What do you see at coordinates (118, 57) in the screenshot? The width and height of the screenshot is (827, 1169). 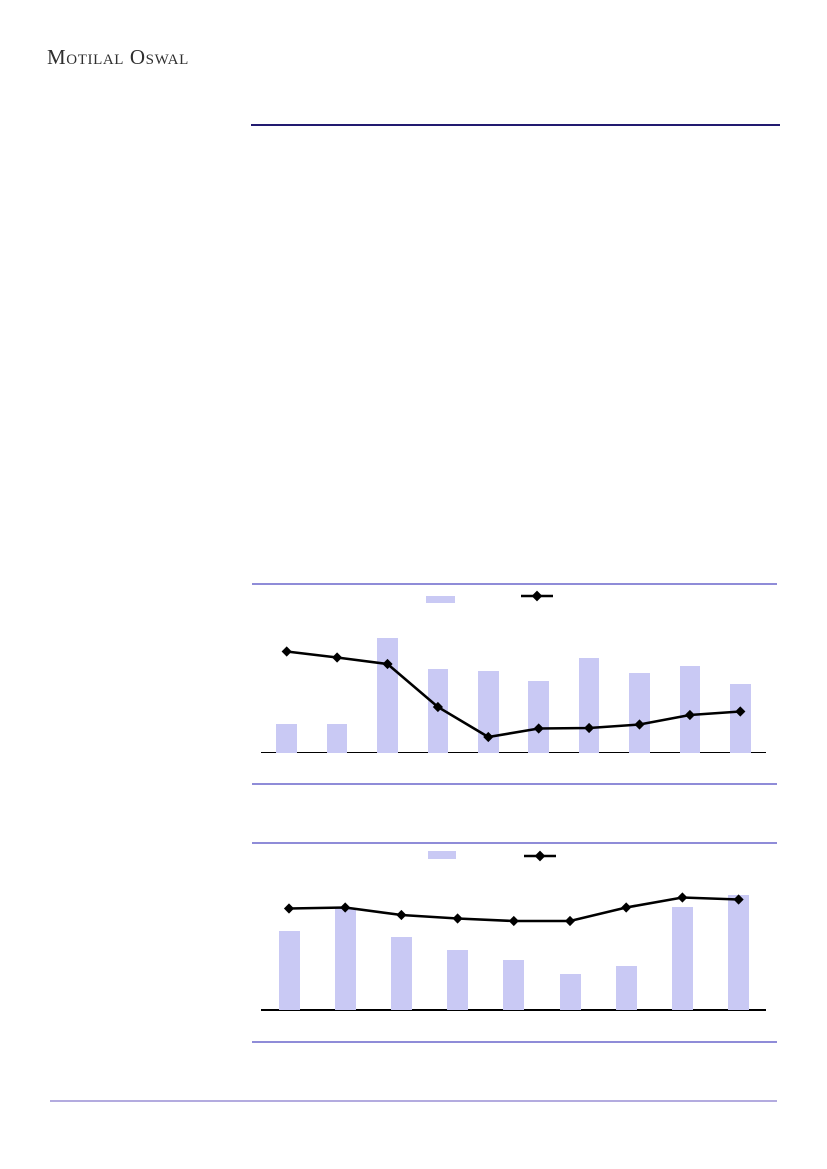 I see `brand-logo: Motilal Oswal` at bounding box center [118, 57].